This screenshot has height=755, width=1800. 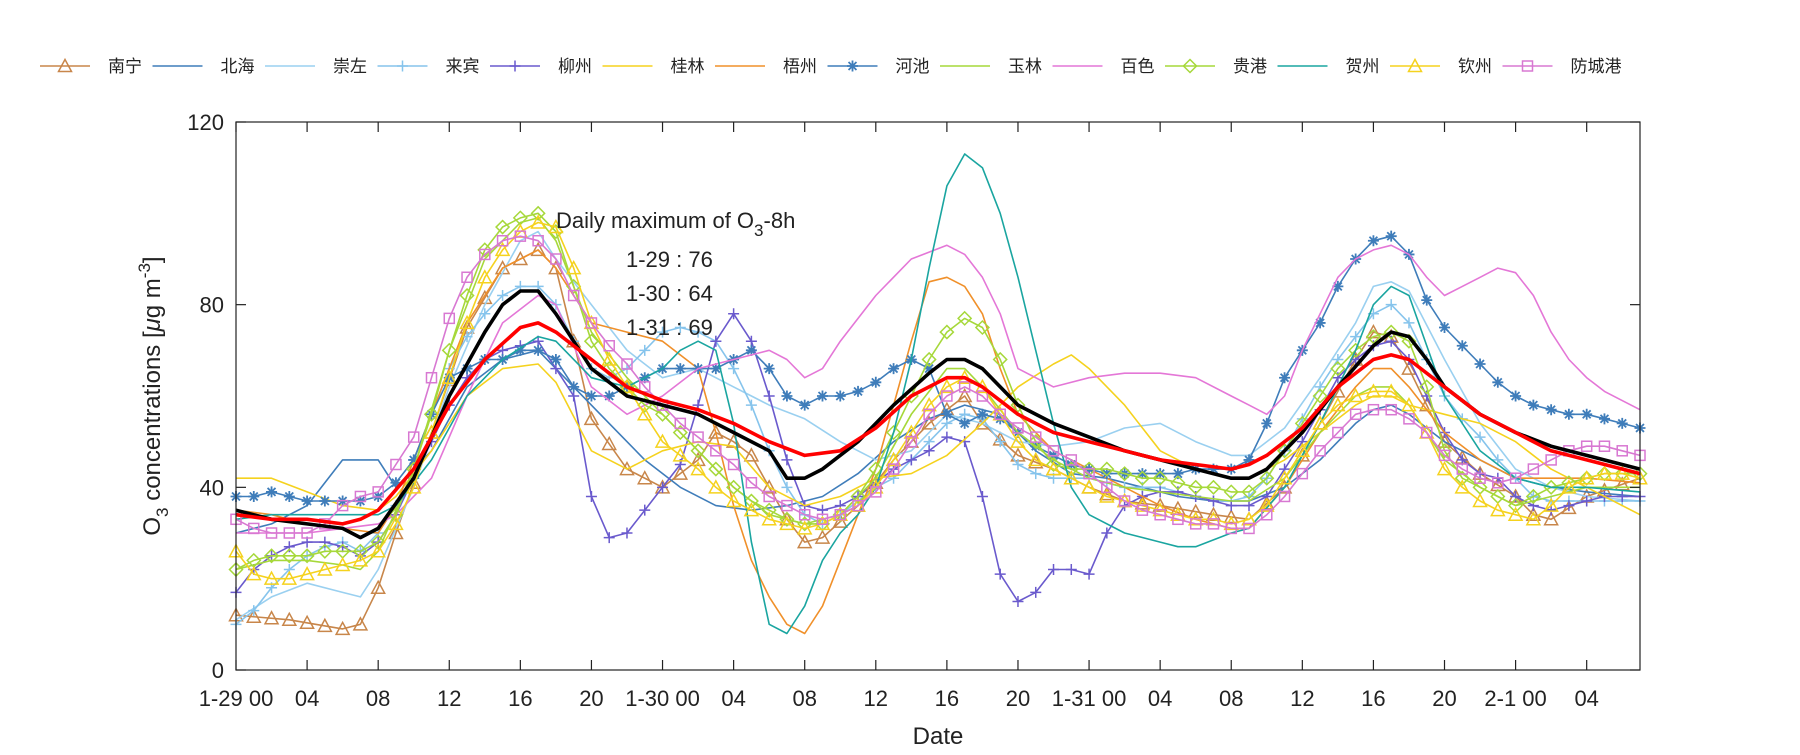 I want to click on x-tick-label: 04, so click(x=1160, y=698).